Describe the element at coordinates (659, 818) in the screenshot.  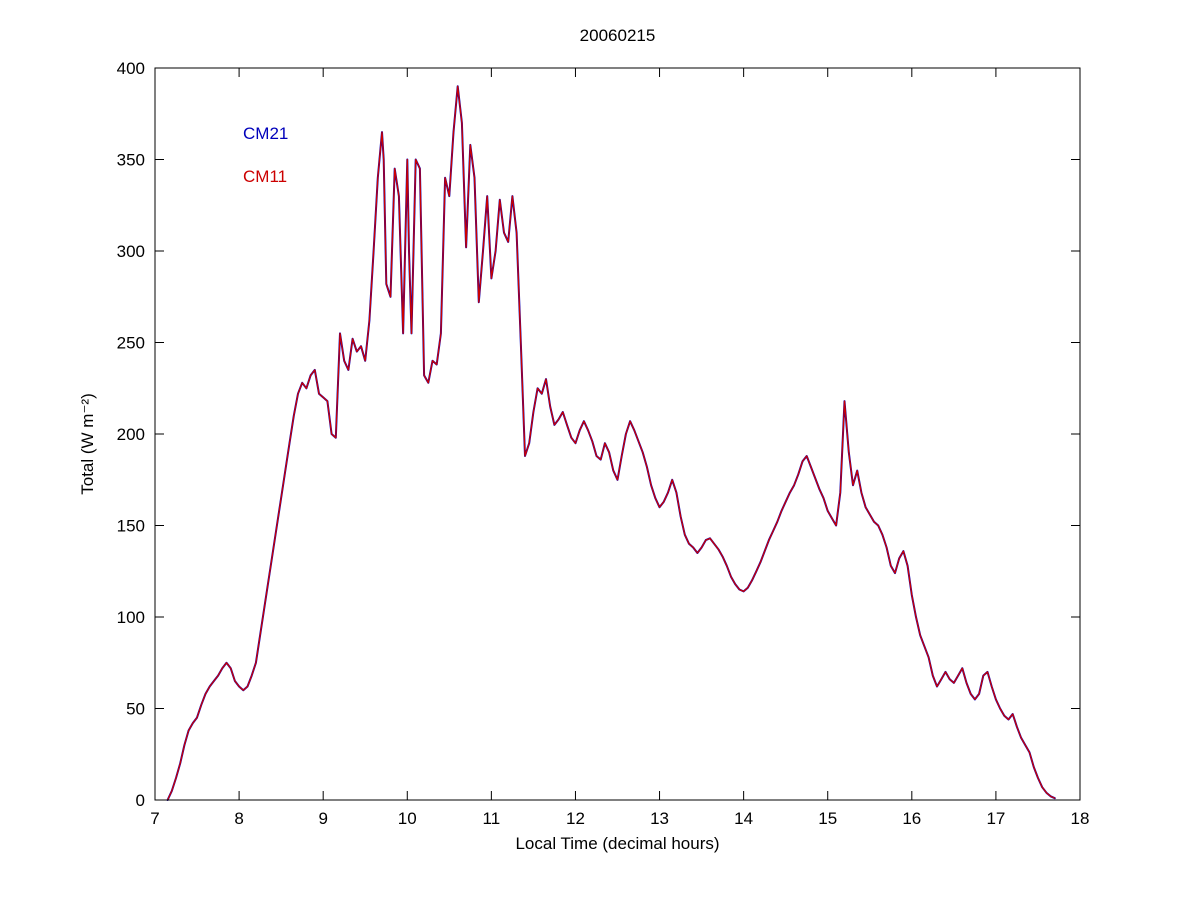
I see `x-tick-label: 13` at that location.